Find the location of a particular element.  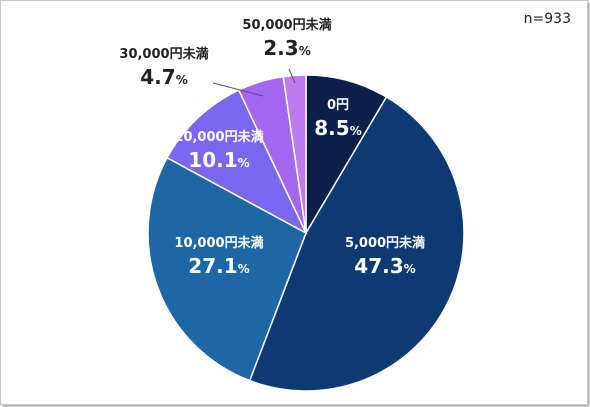

slice-label: 10,000円未満 27.1% is located at coordinates (218, 256).